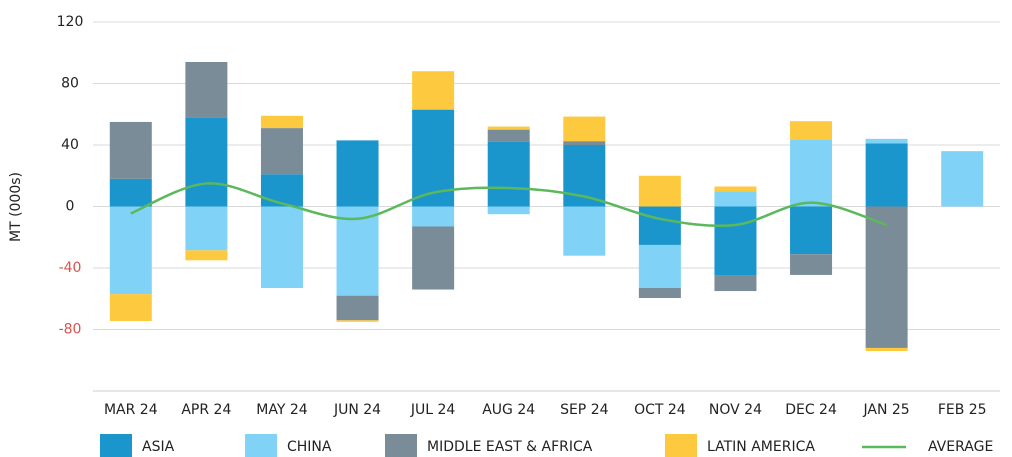 Image resolution: width=1012 pixels, height=457 pixels. I want to click on x-tick-label: AUG 24, so click(508, 410).